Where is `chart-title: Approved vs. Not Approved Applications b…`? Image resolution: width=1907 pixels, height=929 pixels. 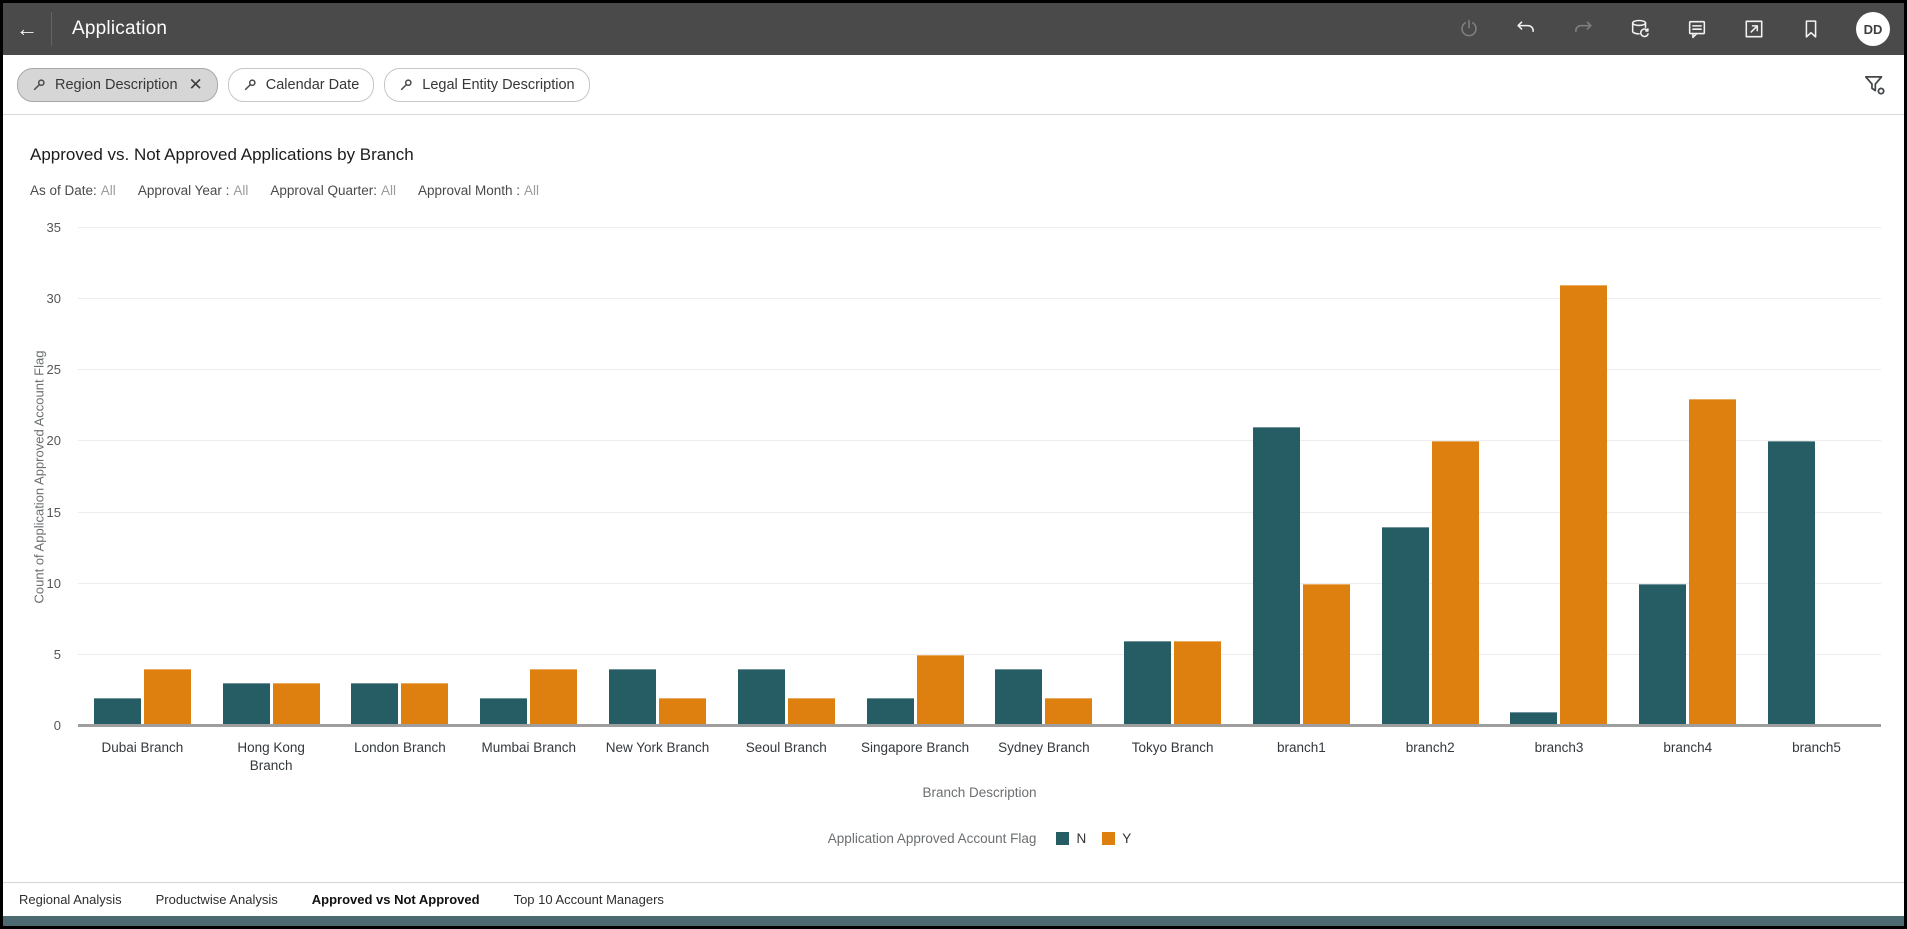
chart-title: Approved vs. Not Approved Applications b… is located at coordinates (222, 154).